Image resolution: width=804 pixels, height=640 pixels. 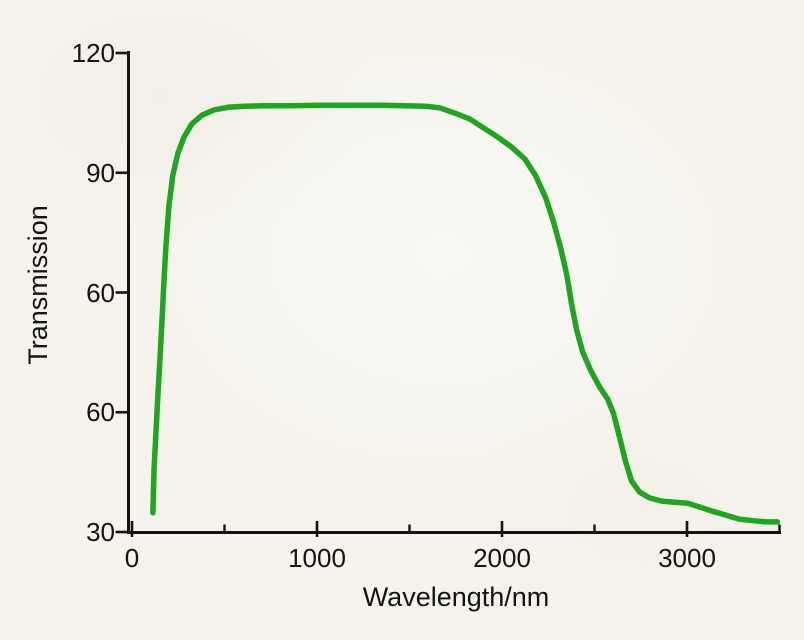 I want to click on y-tick-label: 30, so click(x=100, y=532).